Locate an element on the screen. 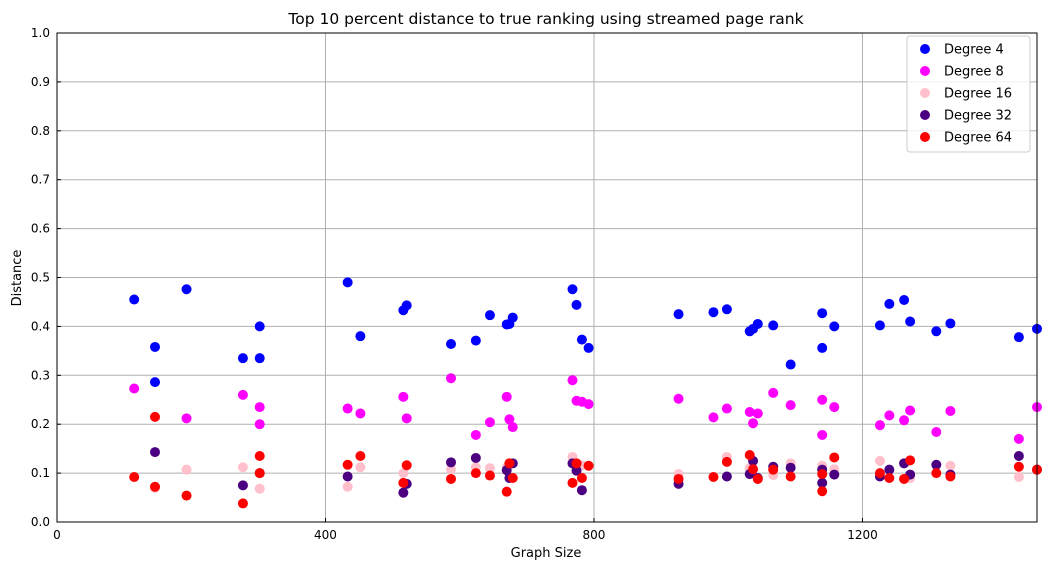  legend-label: Degree 4 is located at coordinates (974, 50).